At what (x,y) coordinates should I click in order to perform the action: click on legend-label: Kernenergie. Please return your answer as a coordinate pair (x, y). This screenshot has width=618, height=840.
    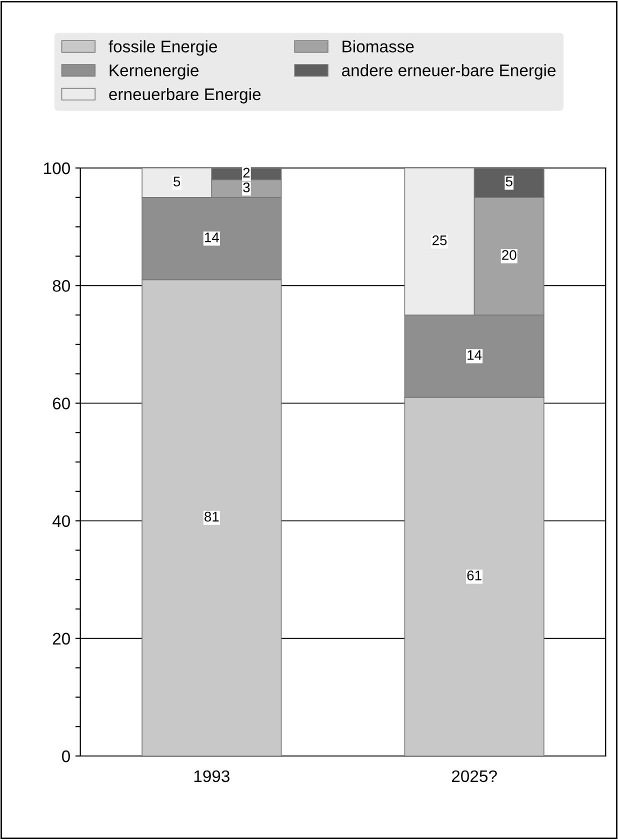
    Looking at the image, I should click on (154, 72).